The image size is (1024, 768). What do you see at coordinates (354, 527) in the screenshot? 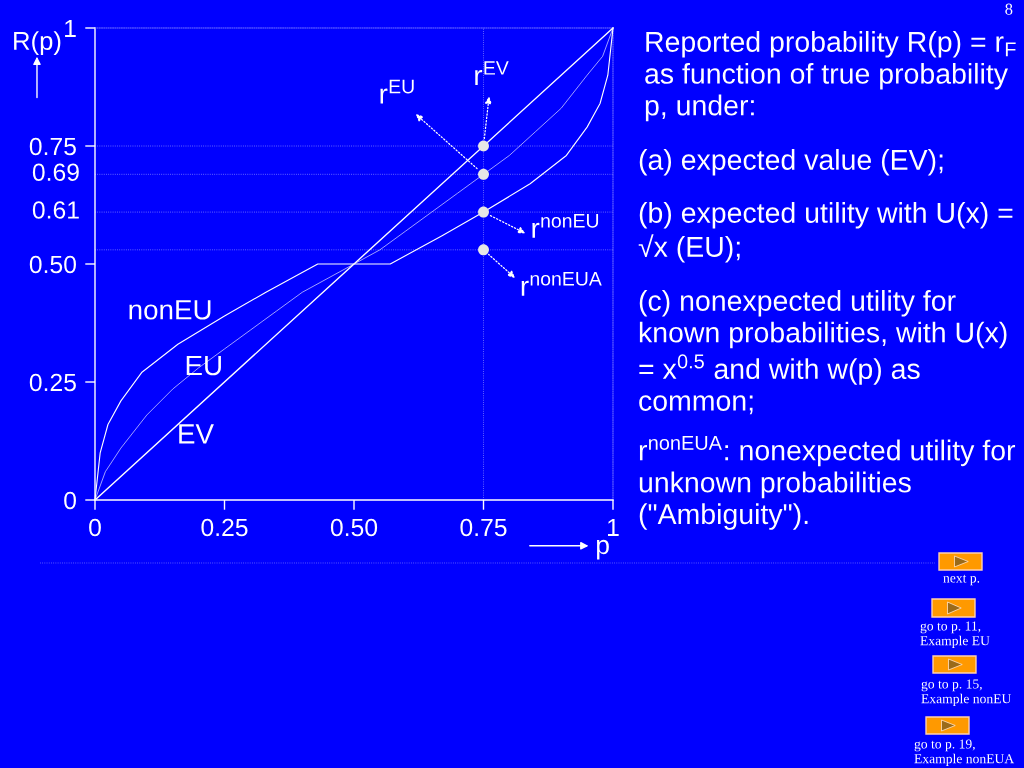
I see `x-tick-label: 0.50` at bounding box center [354, 527].